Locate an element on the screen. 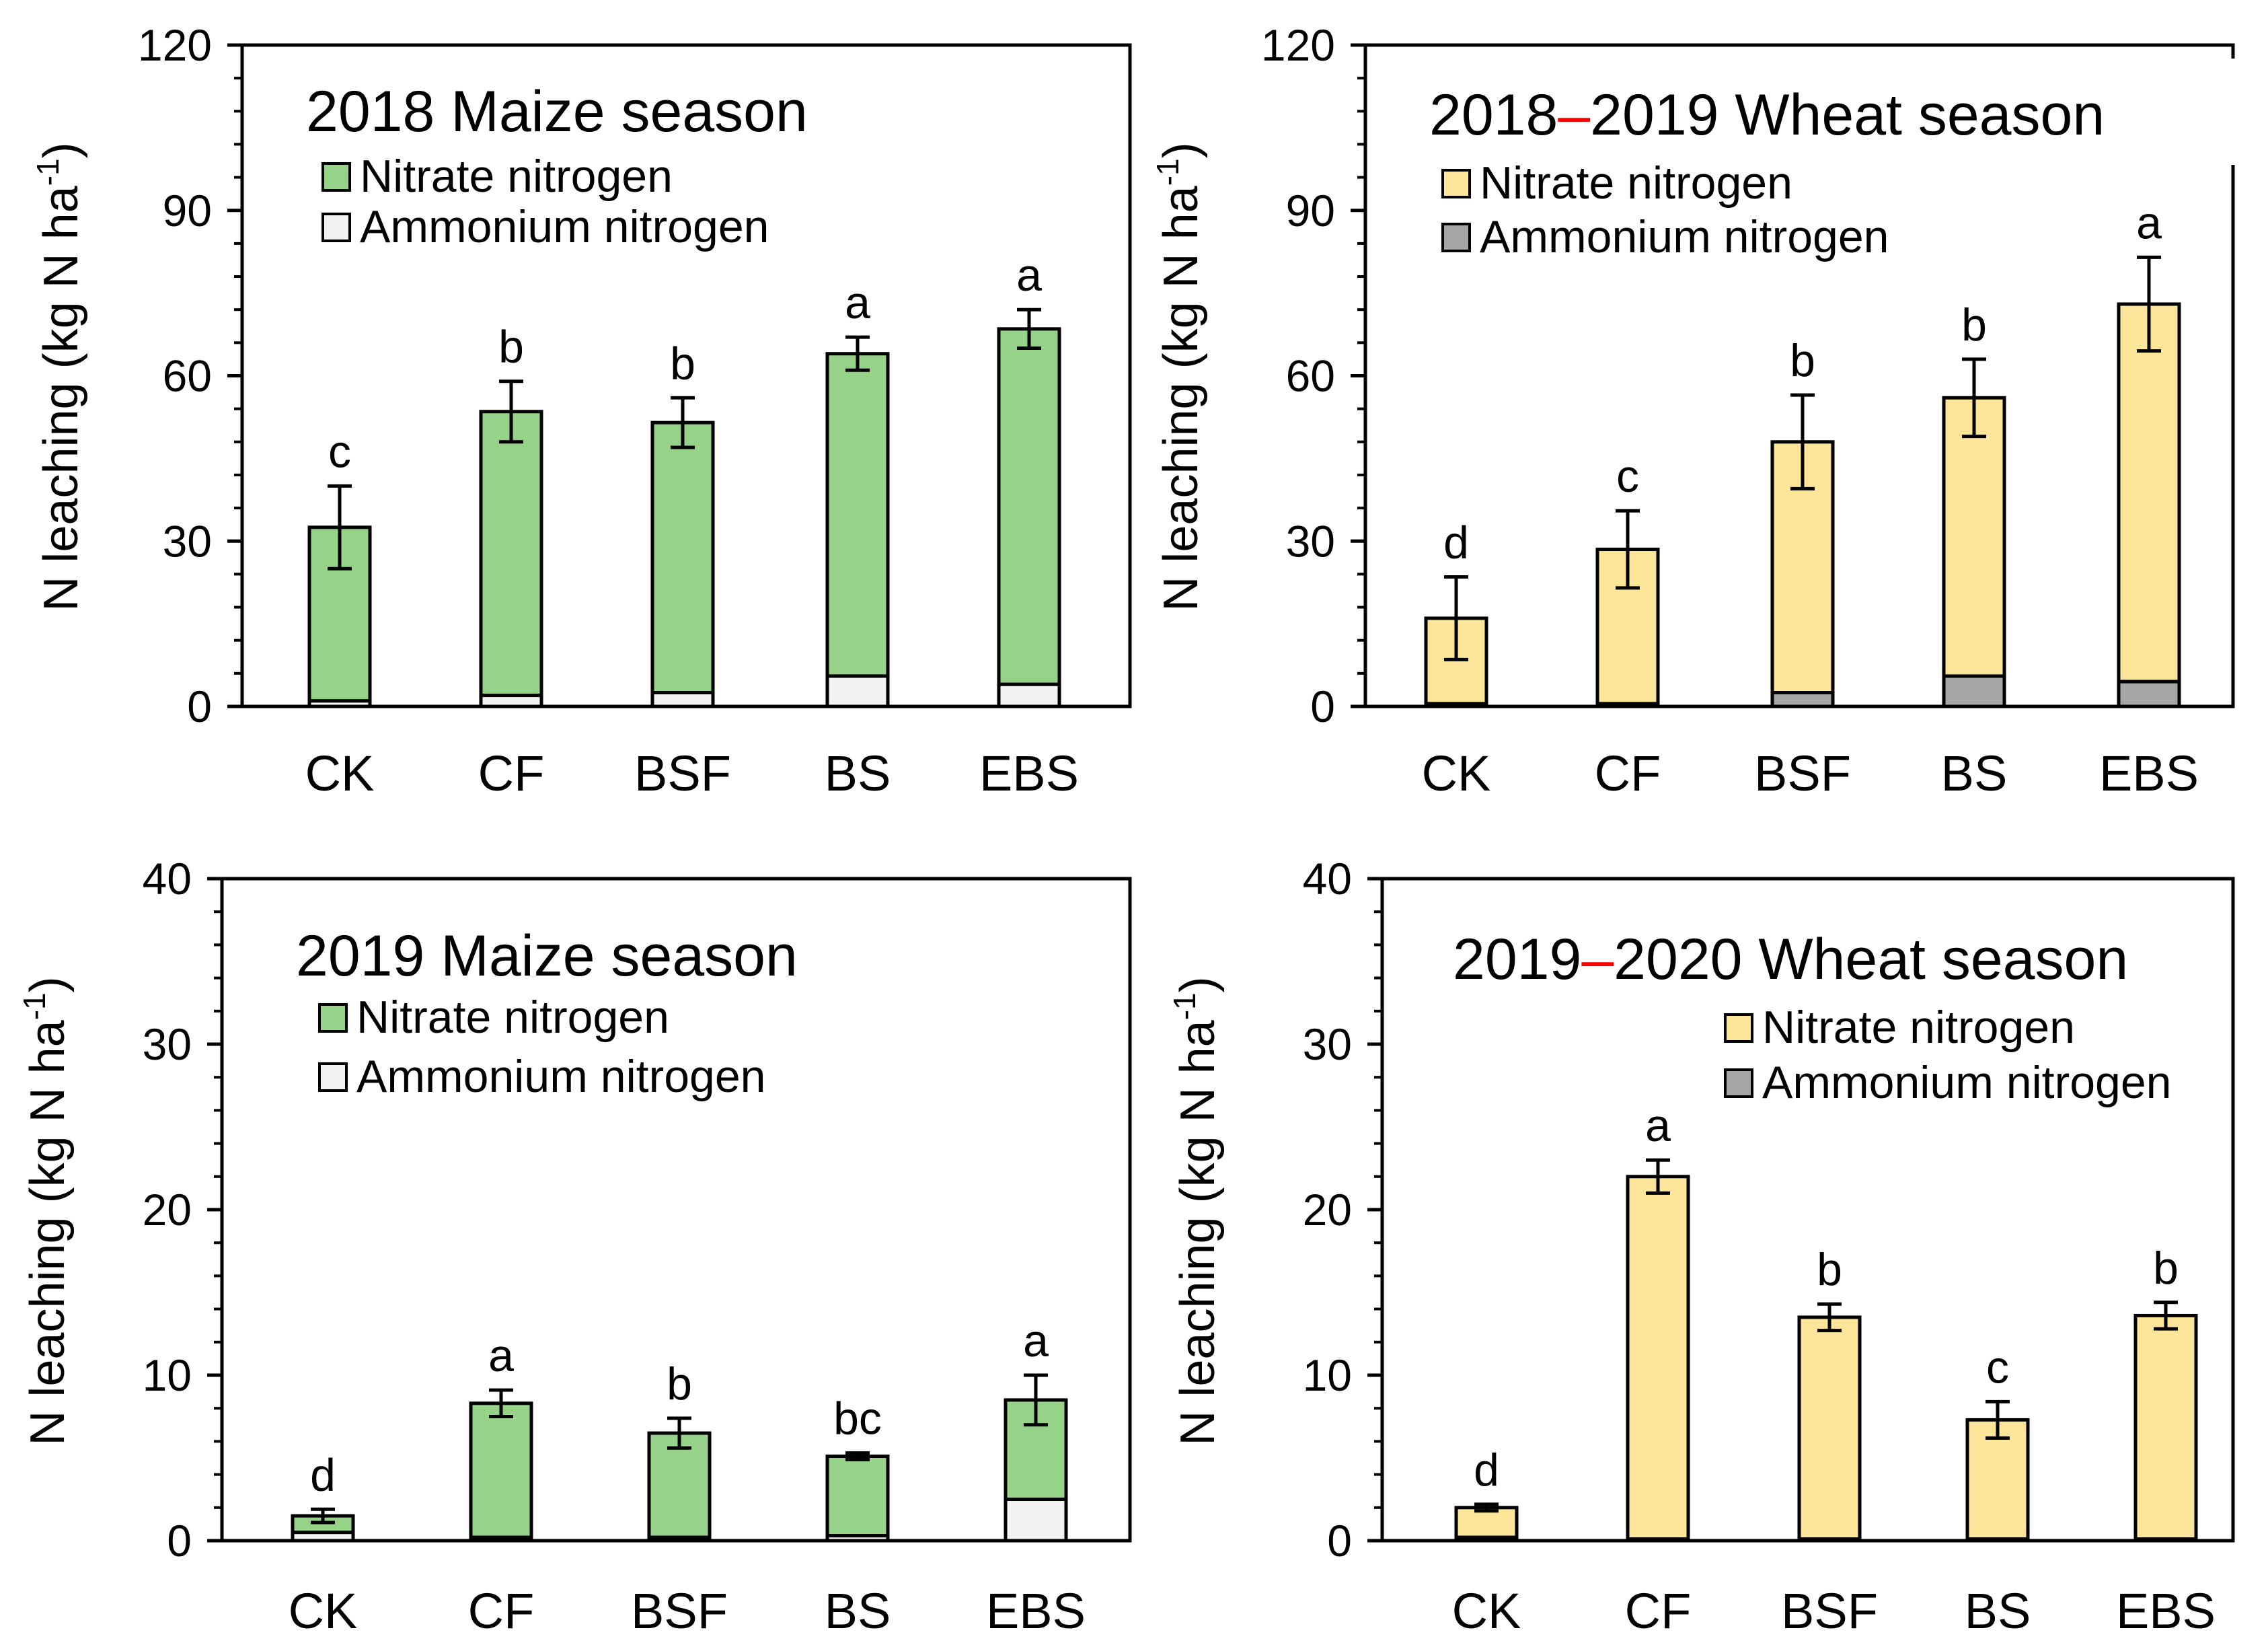 The image size is (2268, 1649). title-part: 2019 is located at coordinates (1517, 960).